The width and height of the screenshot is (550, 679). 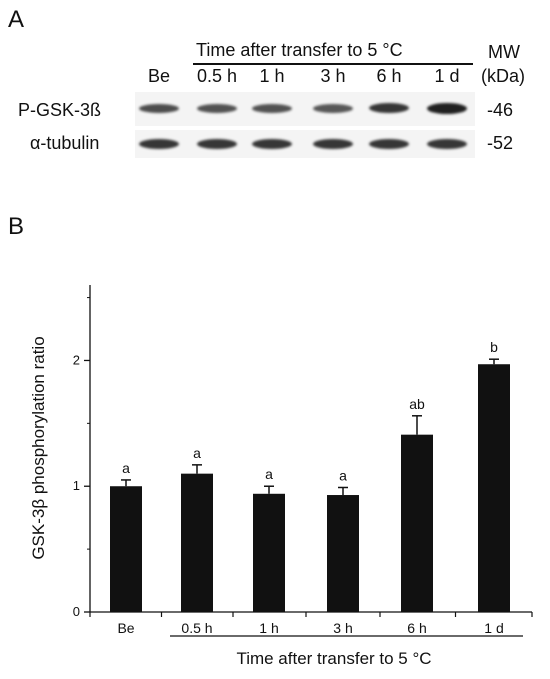 I want to click on y-tick-label: 0, so click(x=76, y=611).